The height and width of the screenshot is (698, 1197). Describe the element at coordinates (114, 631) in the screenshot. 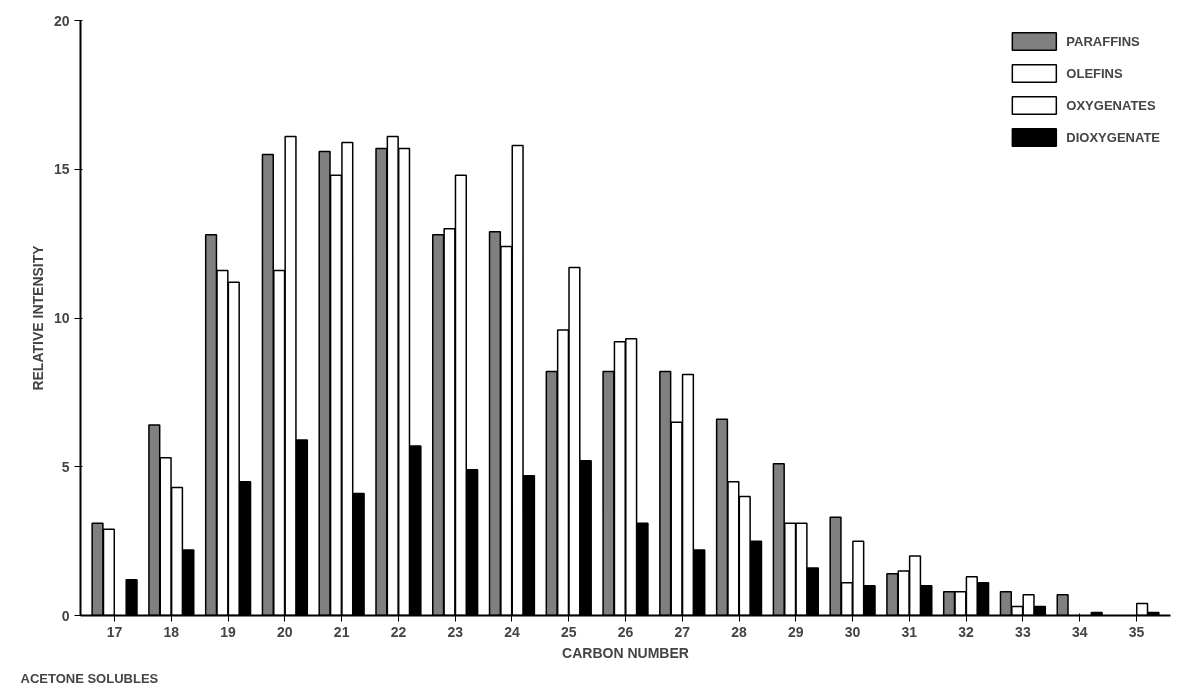

I see `x-tick-label: 17` at that location.